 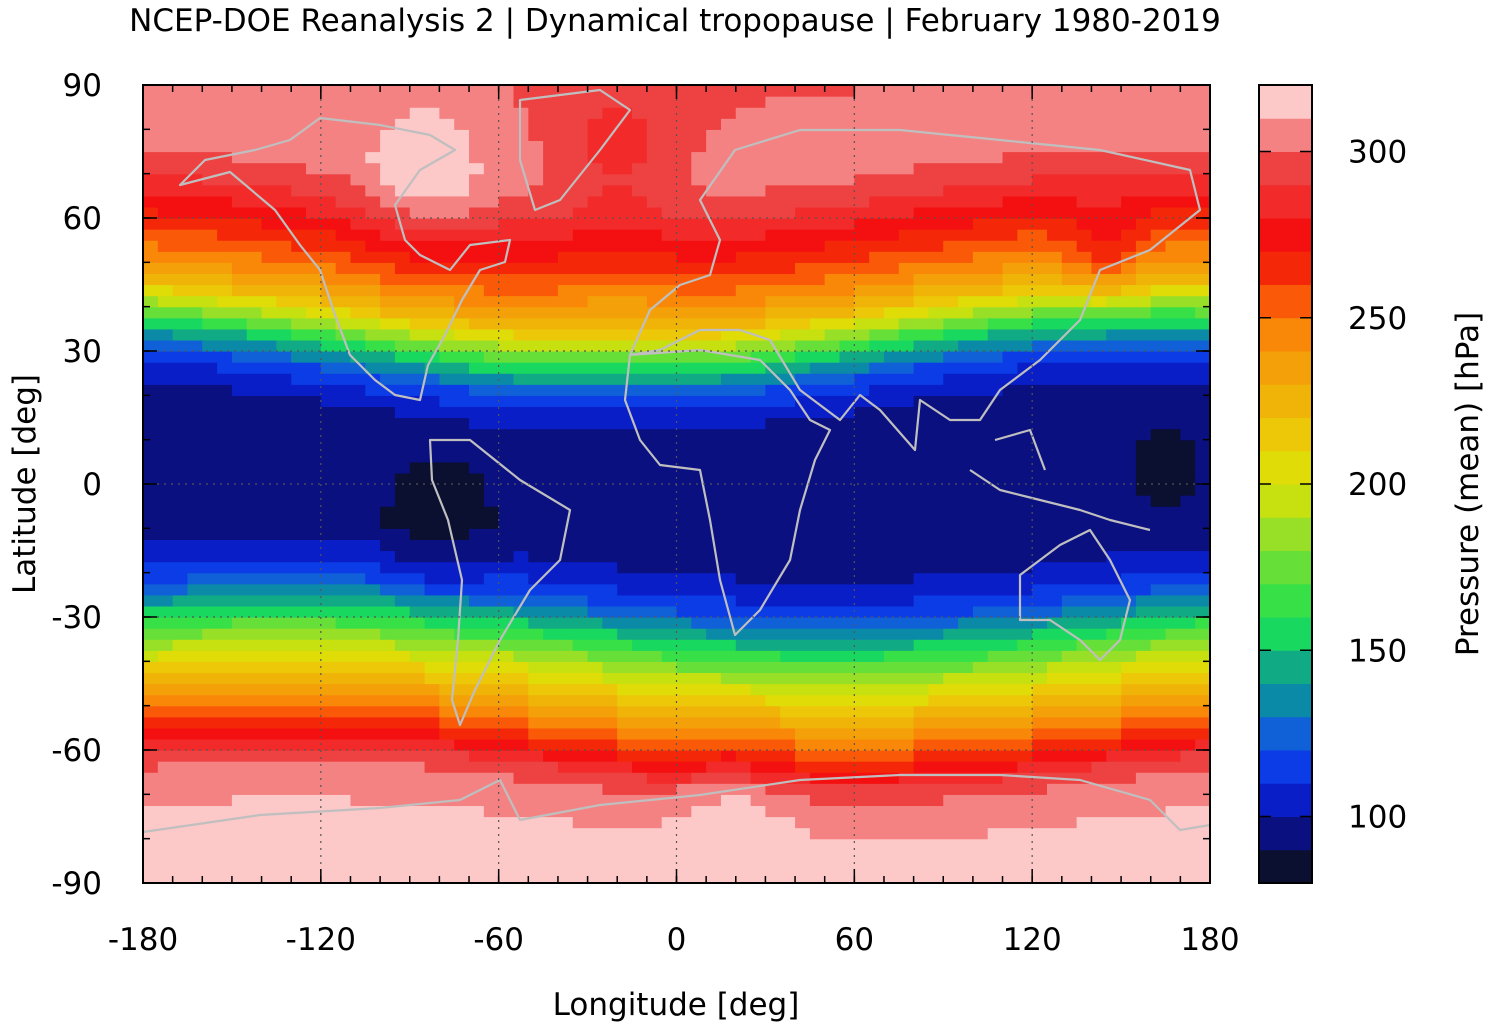 I want to click on colorbar, so click(x=1285, y=484).